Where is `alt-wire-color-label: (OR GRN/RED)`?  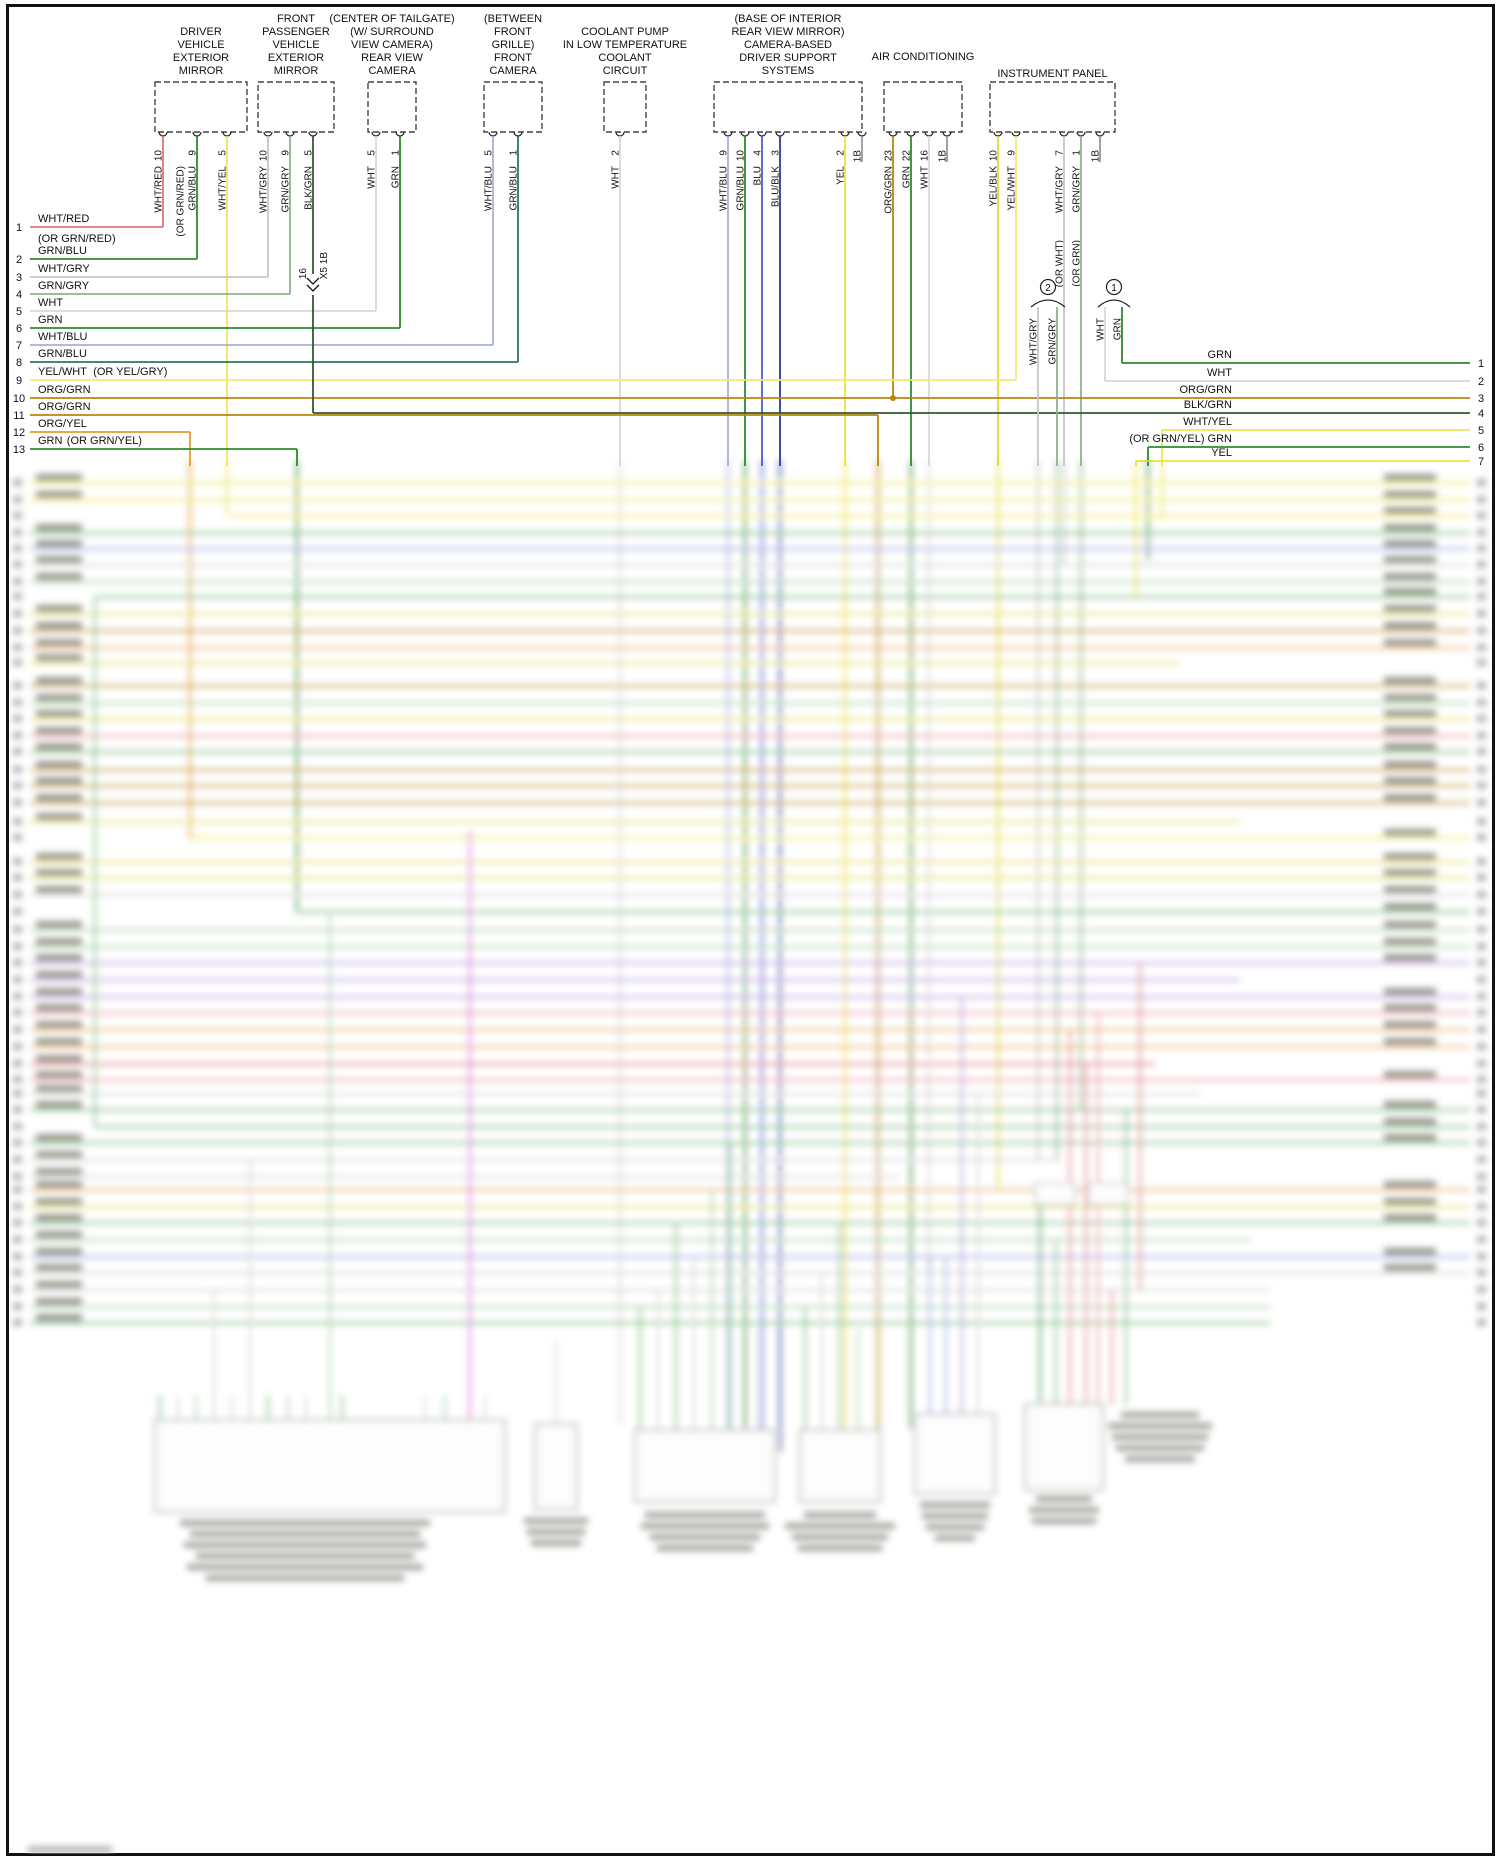
alt-wire-color-label: (OR GRN/RED) is located at coordinates (181, 201).